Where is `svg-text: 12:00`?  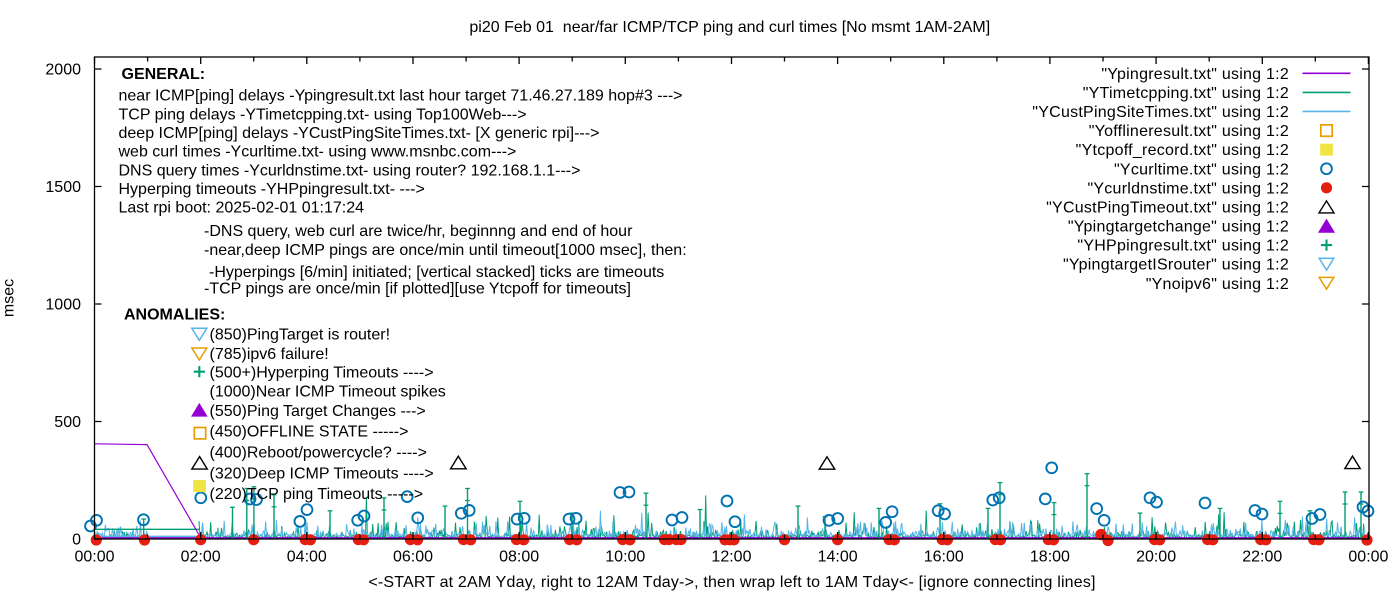 svg-text: 12:00 is located at coordinates (731, 557).